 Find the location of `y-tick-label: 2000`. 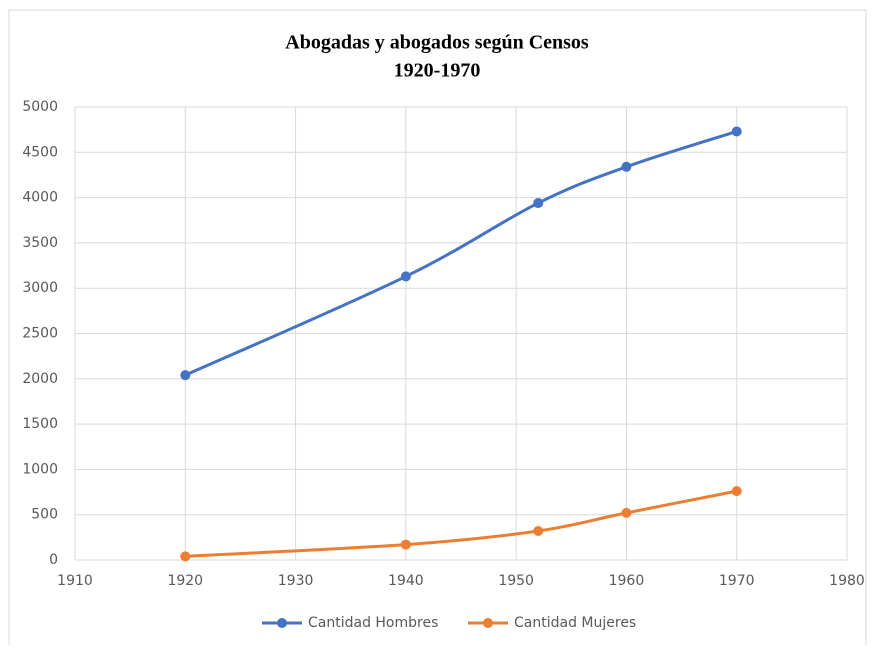

y-tick-label: 2000 is located at coordinates (40, 379).